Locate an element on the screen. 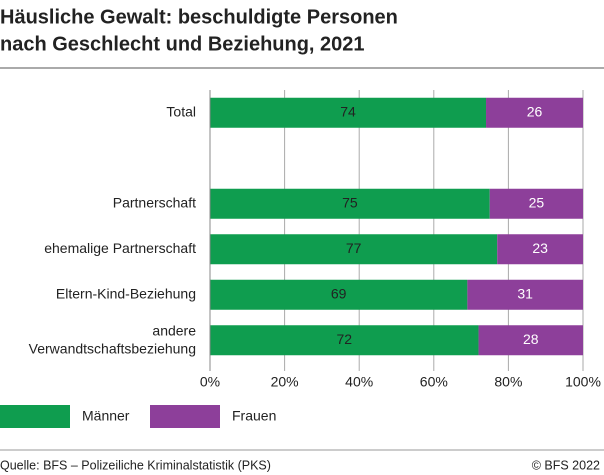 The width and height of the screenshot is (604, 475). y-tick-label: Eltern-Kind-Beziehung is located at coordinates (126, 293).